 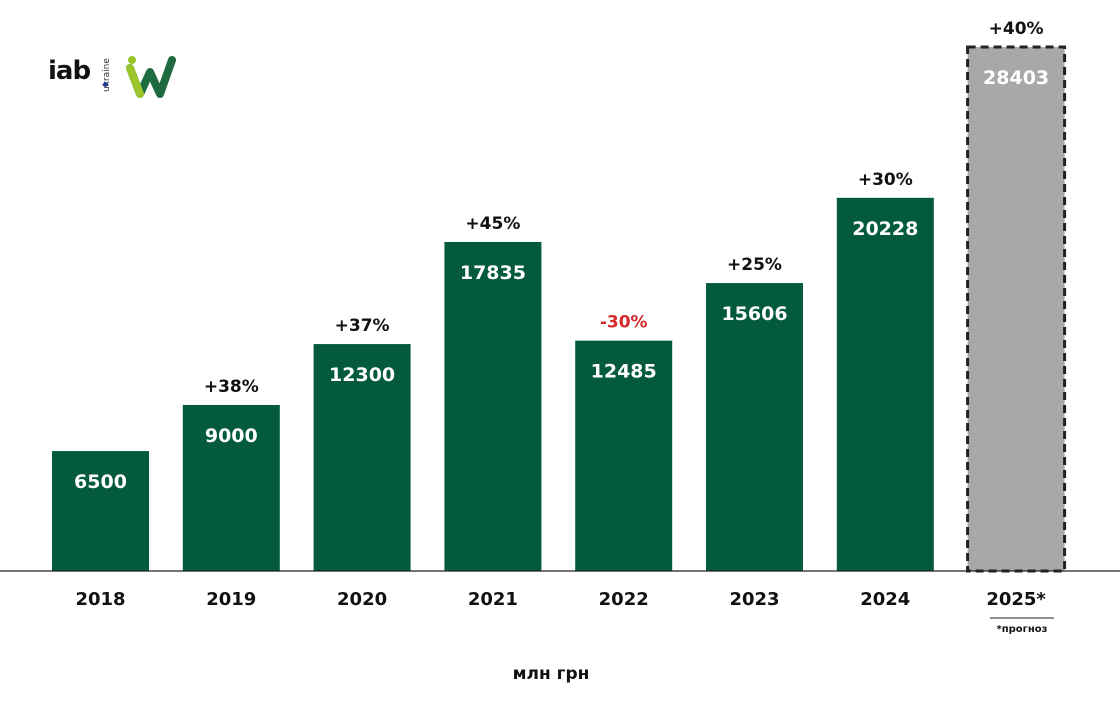 I want to click on bar-value-label: 12300, so click(x=362, y=375).